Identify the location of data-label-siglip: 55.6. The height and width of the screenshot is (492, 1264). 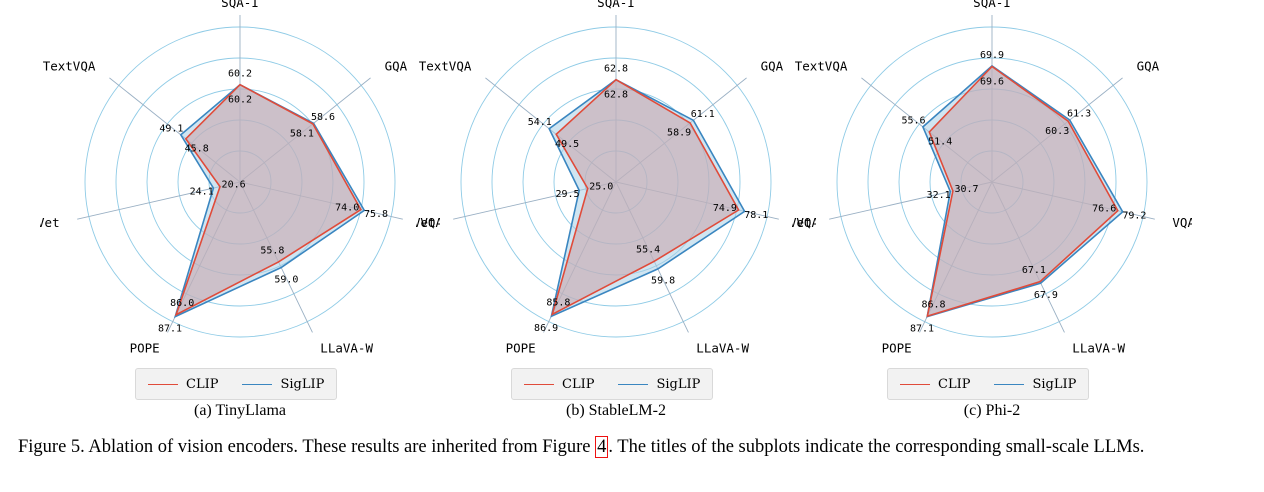
(913, 120).